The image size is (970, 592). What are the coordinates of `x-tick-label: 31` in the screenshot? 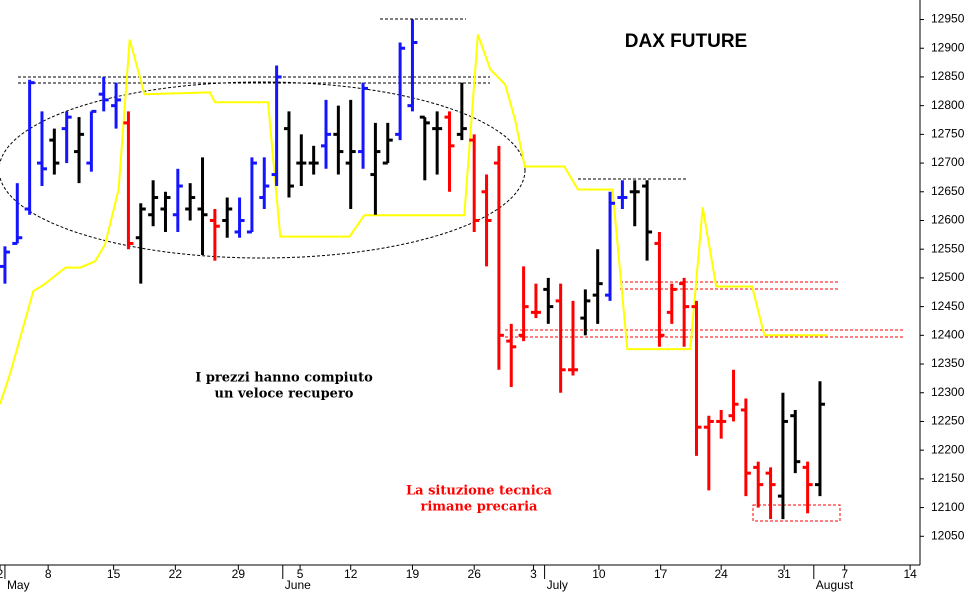 It's located at (784, 574).